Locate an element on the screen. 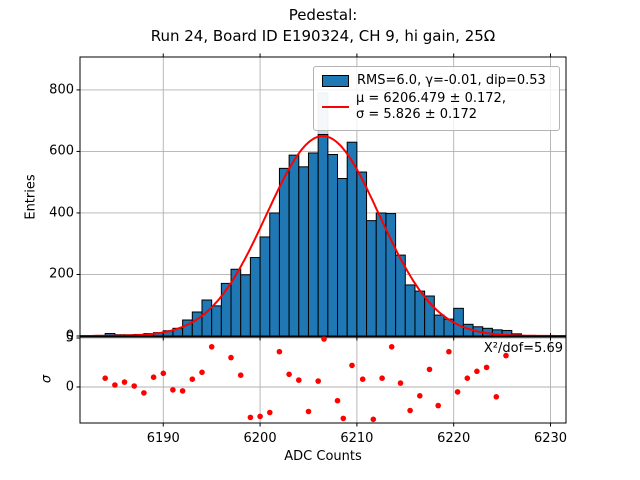 The width and height of the screenshot is (640, 480). y-tick-label-main: 0 is located at coordinates (69, 336).